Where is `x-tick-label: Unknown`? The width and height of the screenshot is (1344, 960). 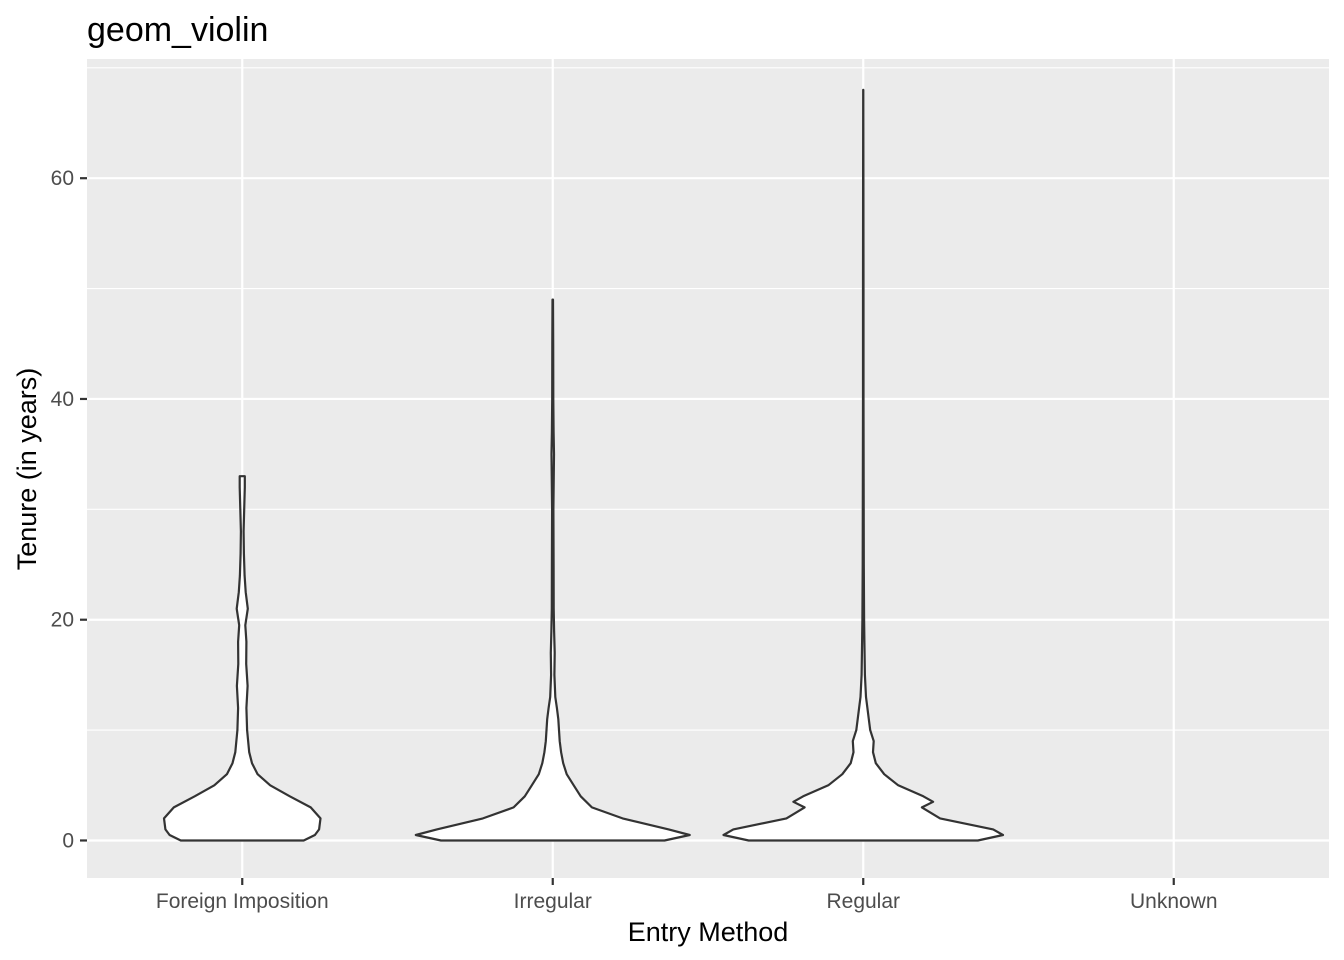
x-tick-label: Unknown is located at coordinates (1174, 901).